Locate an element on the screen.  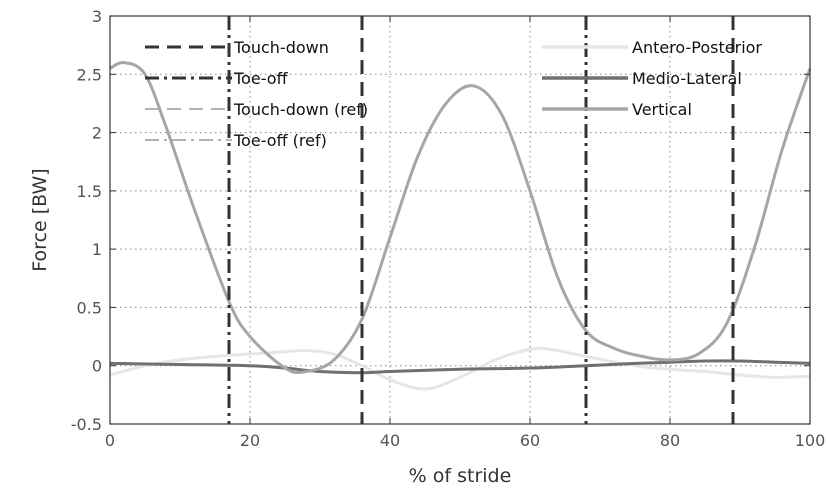
y-tick-label: 0 is located at coordinates (97, 366).